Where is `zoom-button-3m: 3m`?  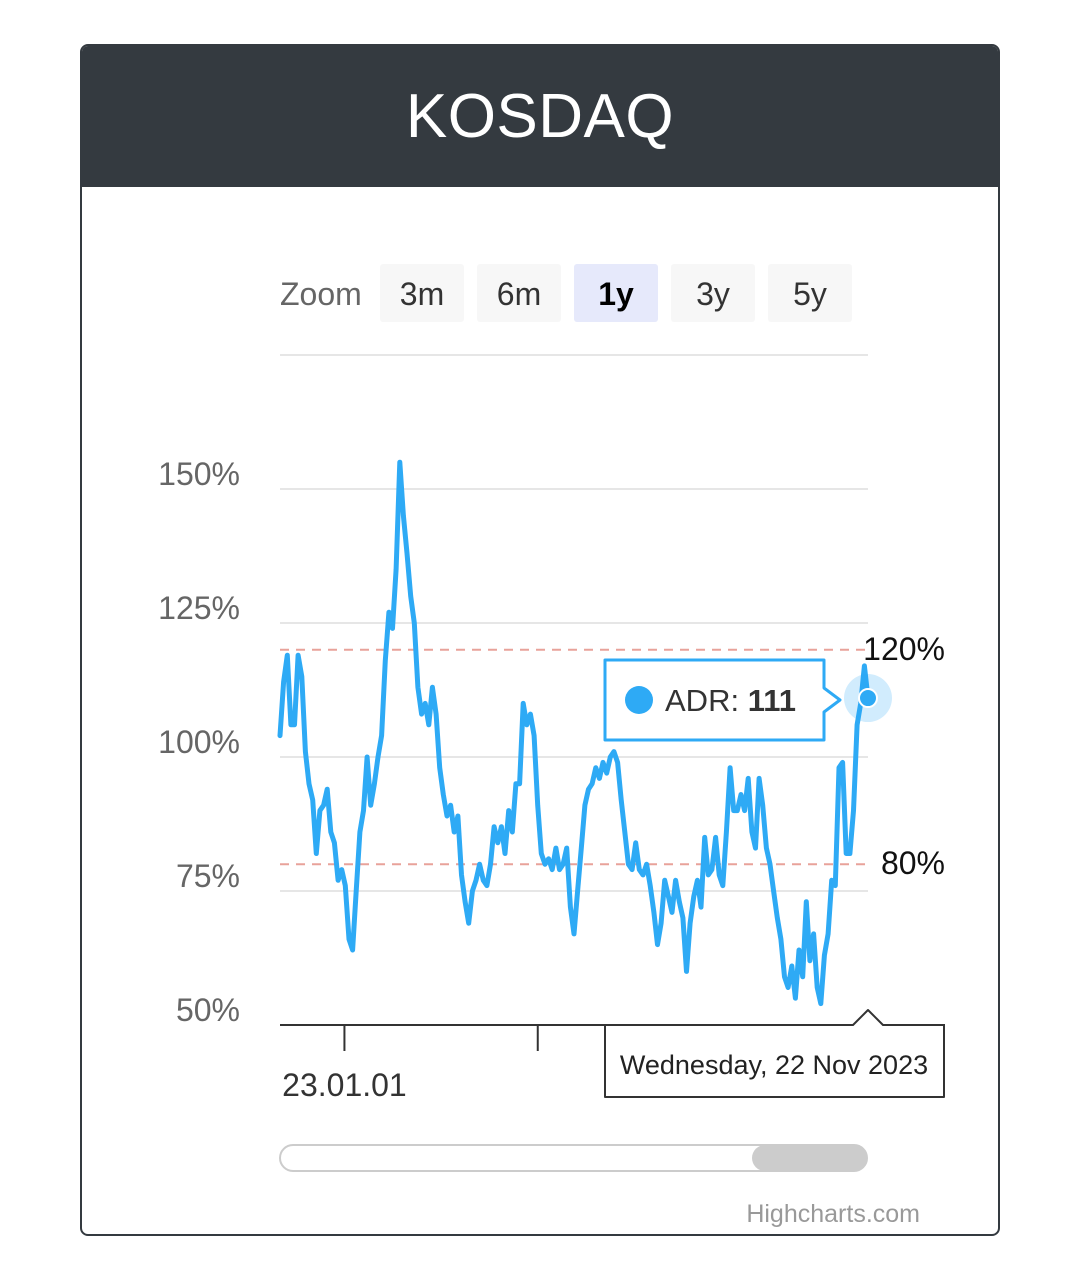
zoom-button-3m: 3m is located at coordinates (422, 293).